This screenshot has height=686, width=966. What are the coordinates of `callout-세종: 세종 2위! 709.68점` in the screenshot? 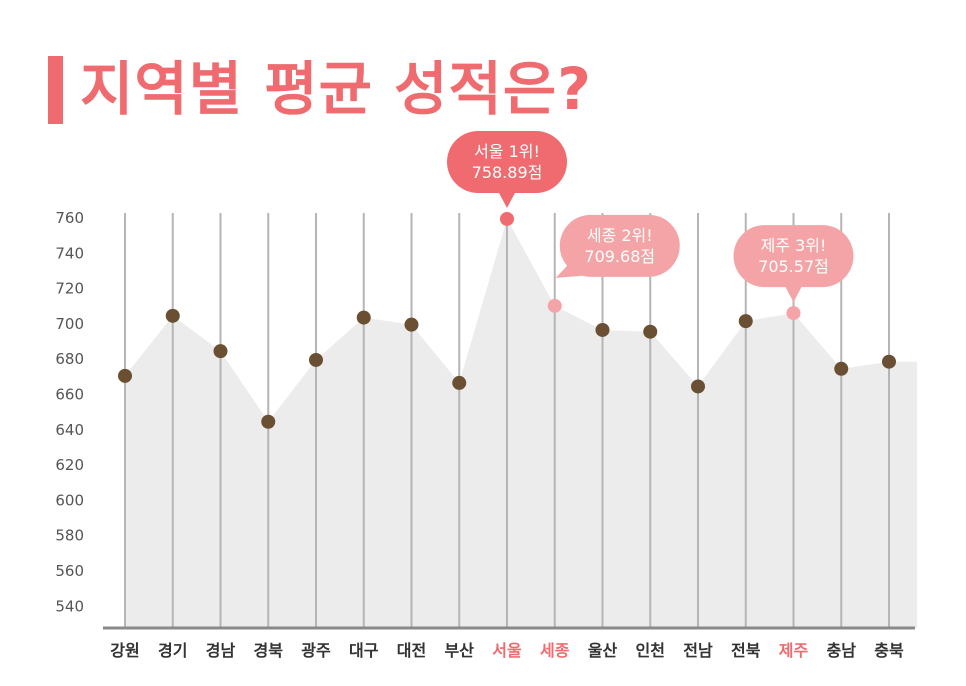 It's located at (617, 246).